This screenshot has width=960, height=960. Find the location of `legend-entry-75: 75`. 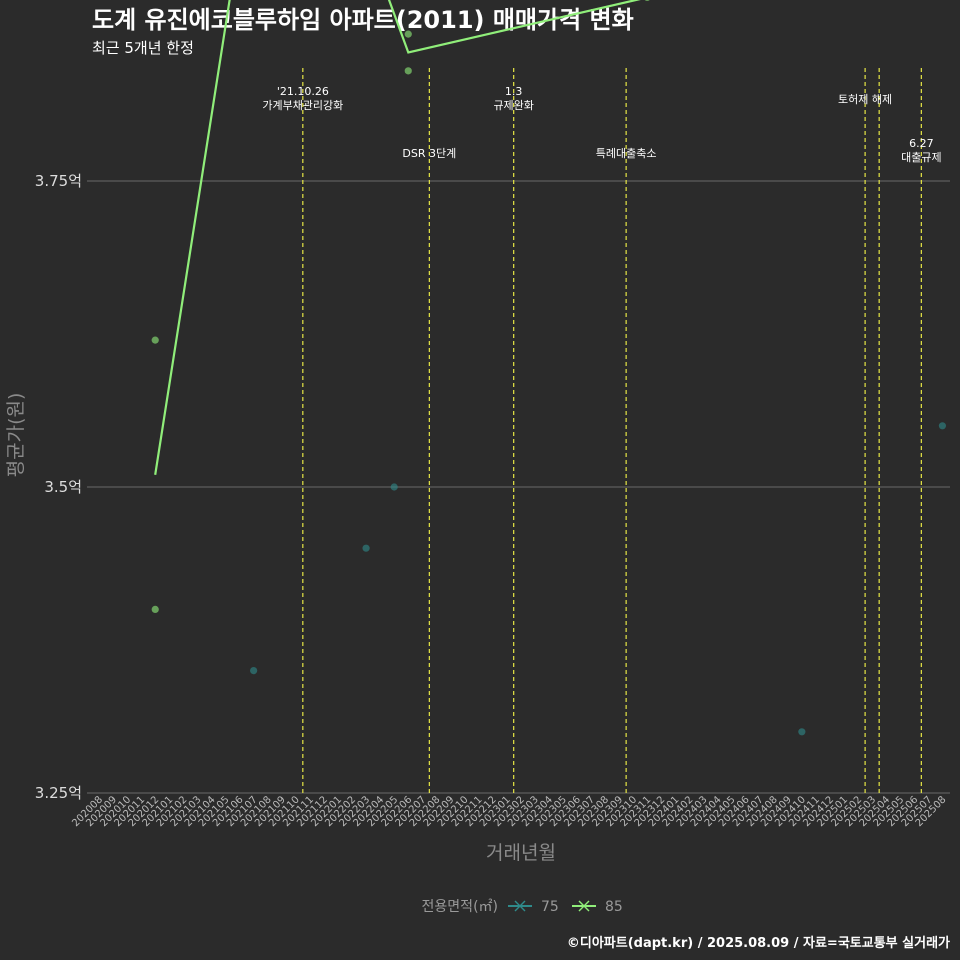

legend-entry-75: 75 is located at coordinates (533, 907).